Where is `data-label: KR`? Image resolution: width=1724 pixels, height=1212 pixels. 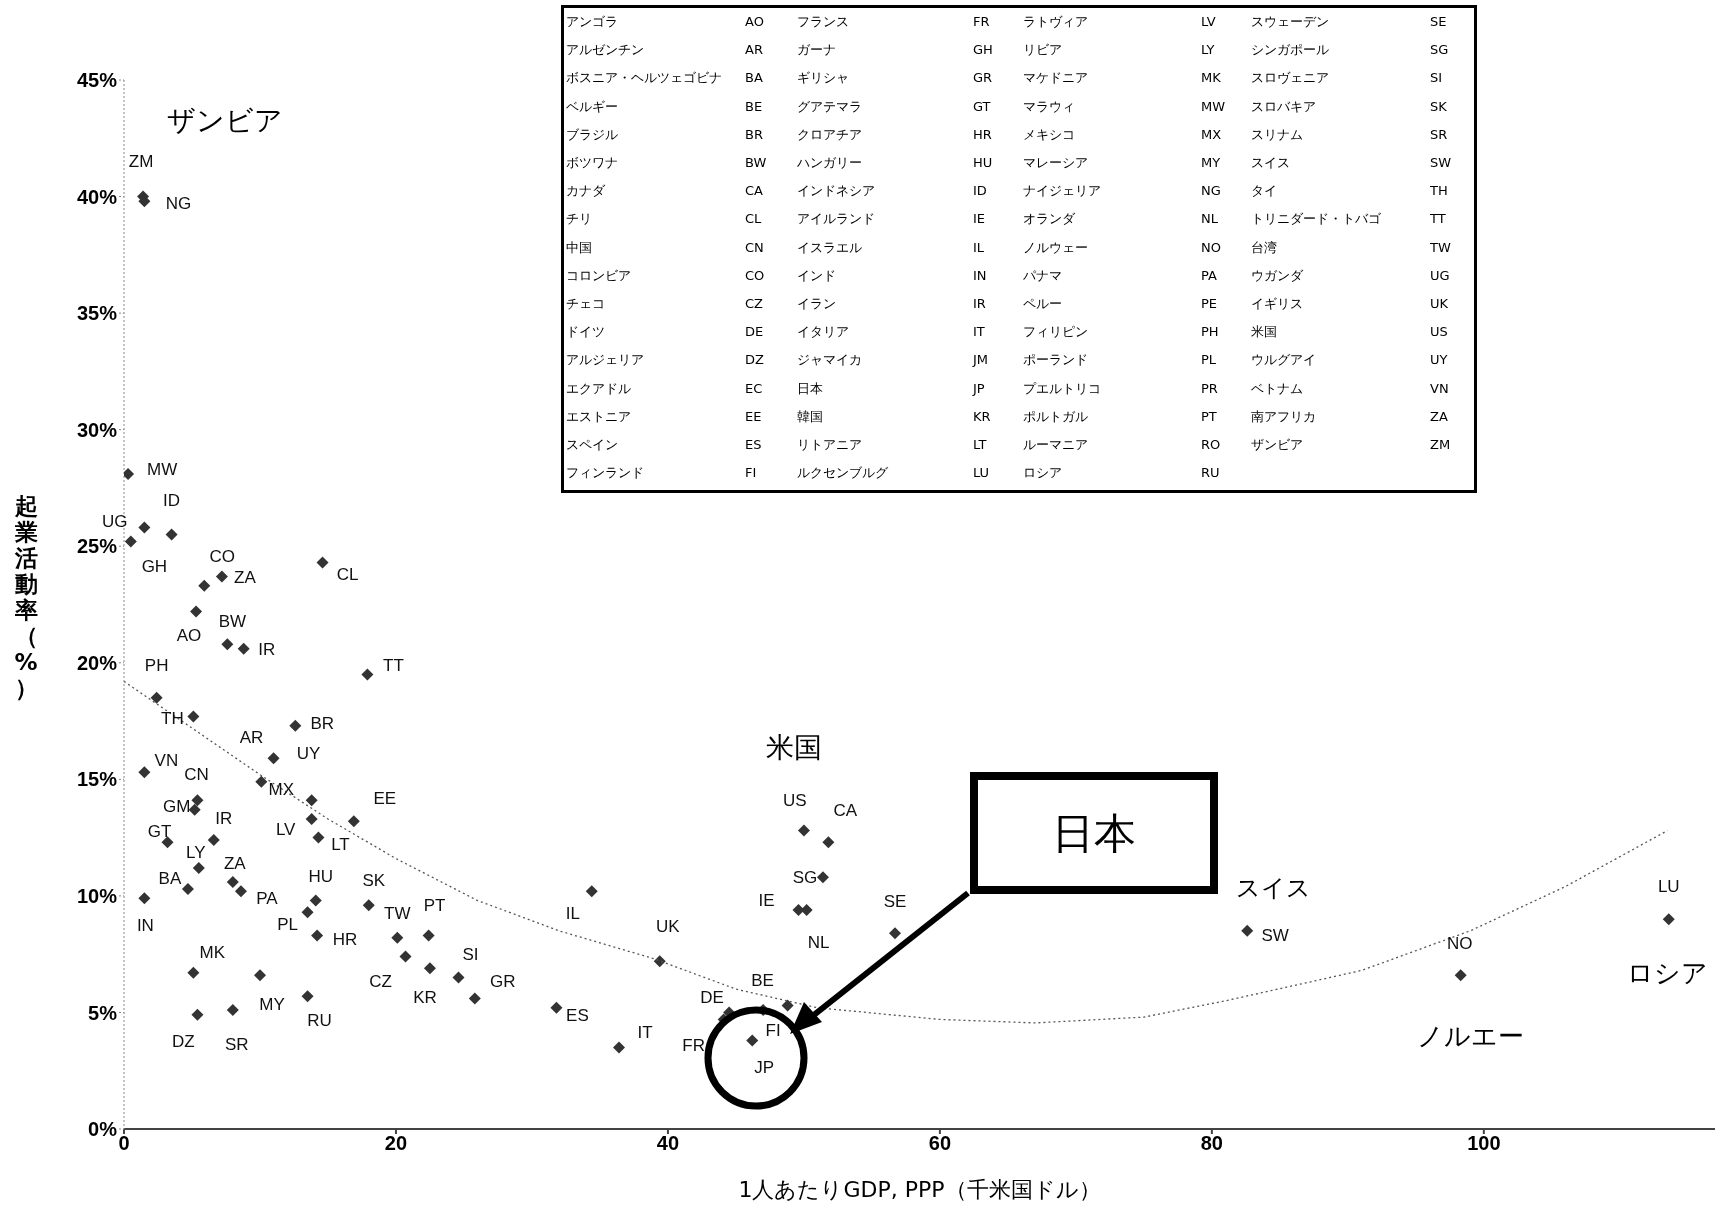 data-label: KR is located at coordinates (425, 997).